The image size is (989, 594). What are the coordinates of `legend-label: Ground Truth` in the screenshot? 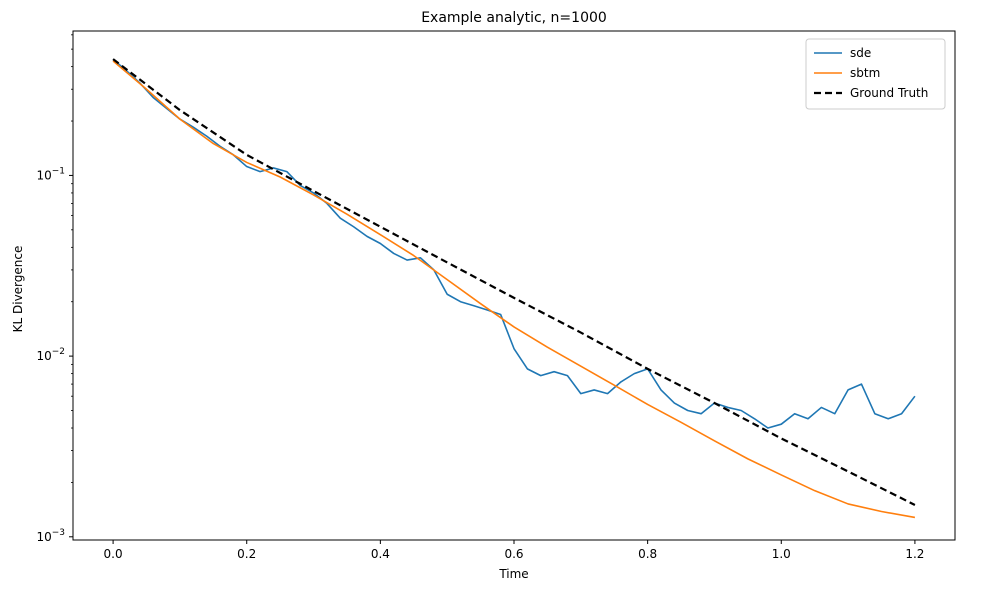 It's located at (889, 93).